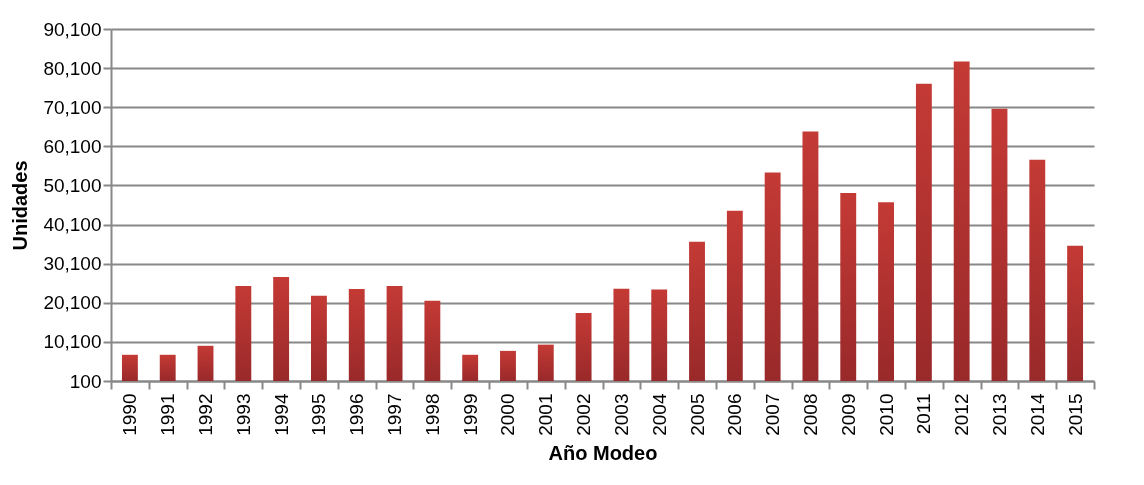  Describe the element at coordinates (130, 414) in the screenshot. I see `x-tick-label: 1990` at that location.